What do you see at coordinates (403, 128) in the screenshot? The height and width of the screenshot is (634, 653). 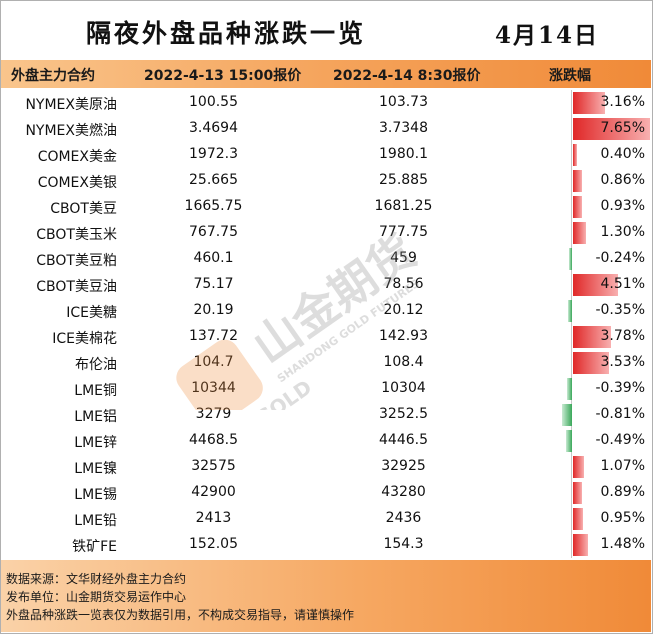 I see `price-2: 3.7348` at bounding box center [403, 128].